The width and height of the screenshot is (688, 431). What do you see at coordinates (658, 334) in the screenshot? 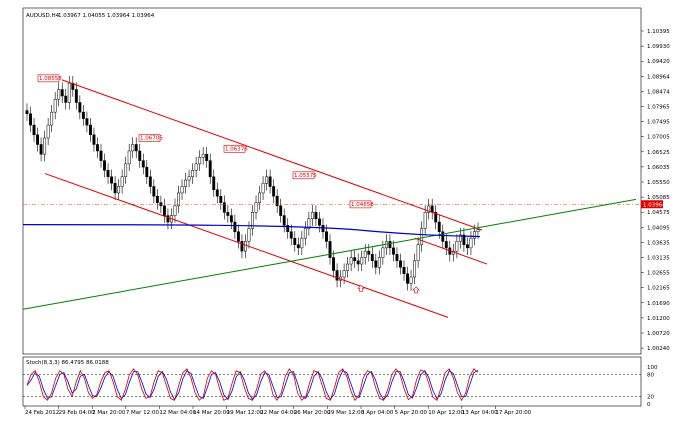
I see `price-tick-label: 1.00720` at bounding box center [658, 334].